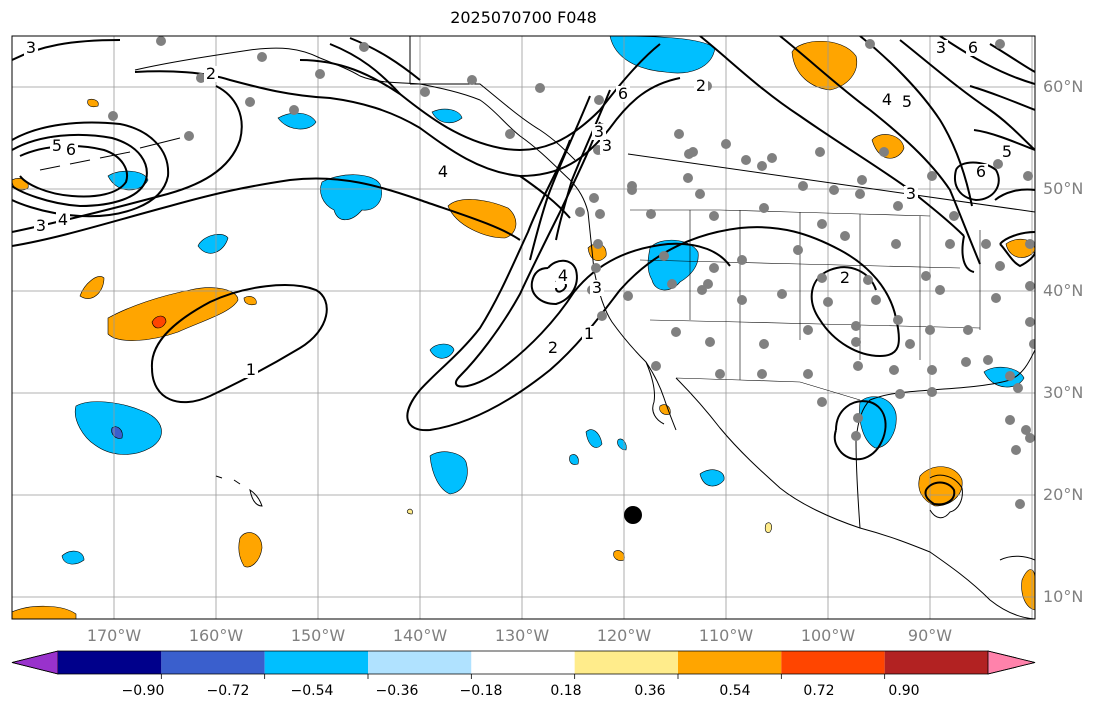 This screenshot has width=1105, height=712. What do you see at coordinates (143, 691) in the screenshot?
I see `colorbar-tick-label: −0.90` at bounding box center [143, 691].